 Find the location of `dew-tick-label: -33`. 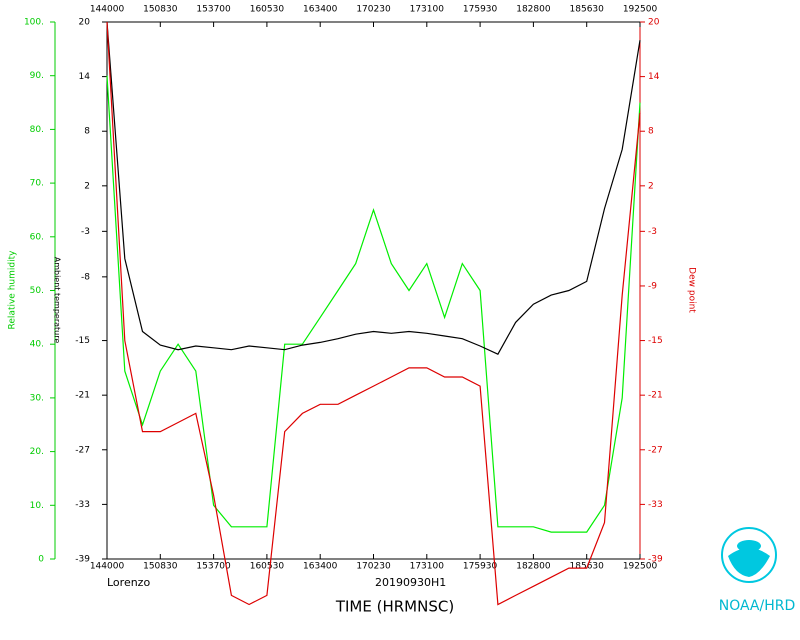

dew-tick-label: -33 is located at coordinates (655, 505).